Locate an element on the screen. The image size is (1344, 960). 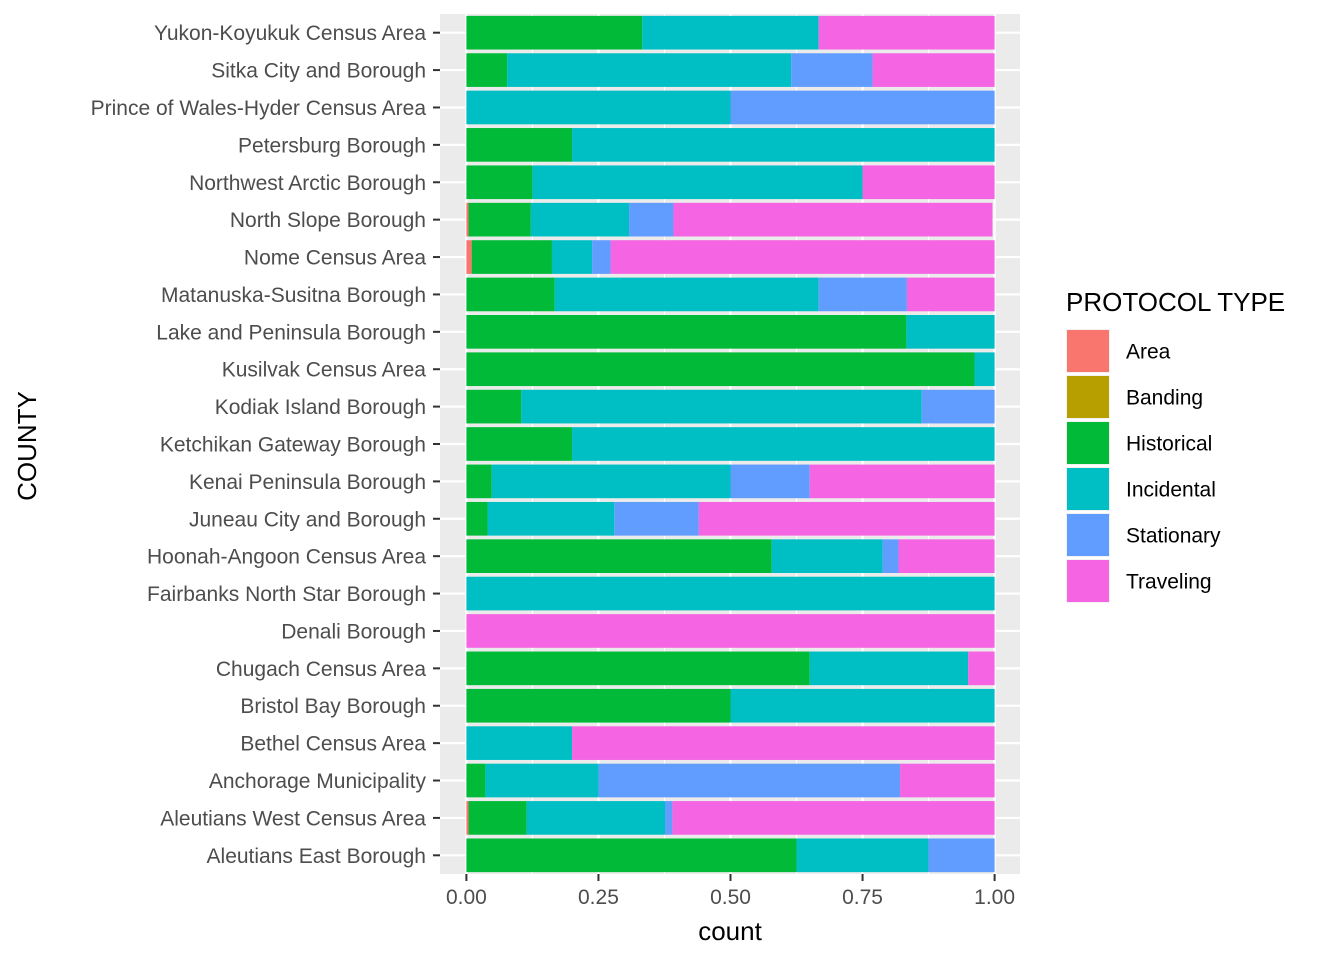
y-tick-label: Ketchikan Gateway Borough is located at coordinates (293, 445).